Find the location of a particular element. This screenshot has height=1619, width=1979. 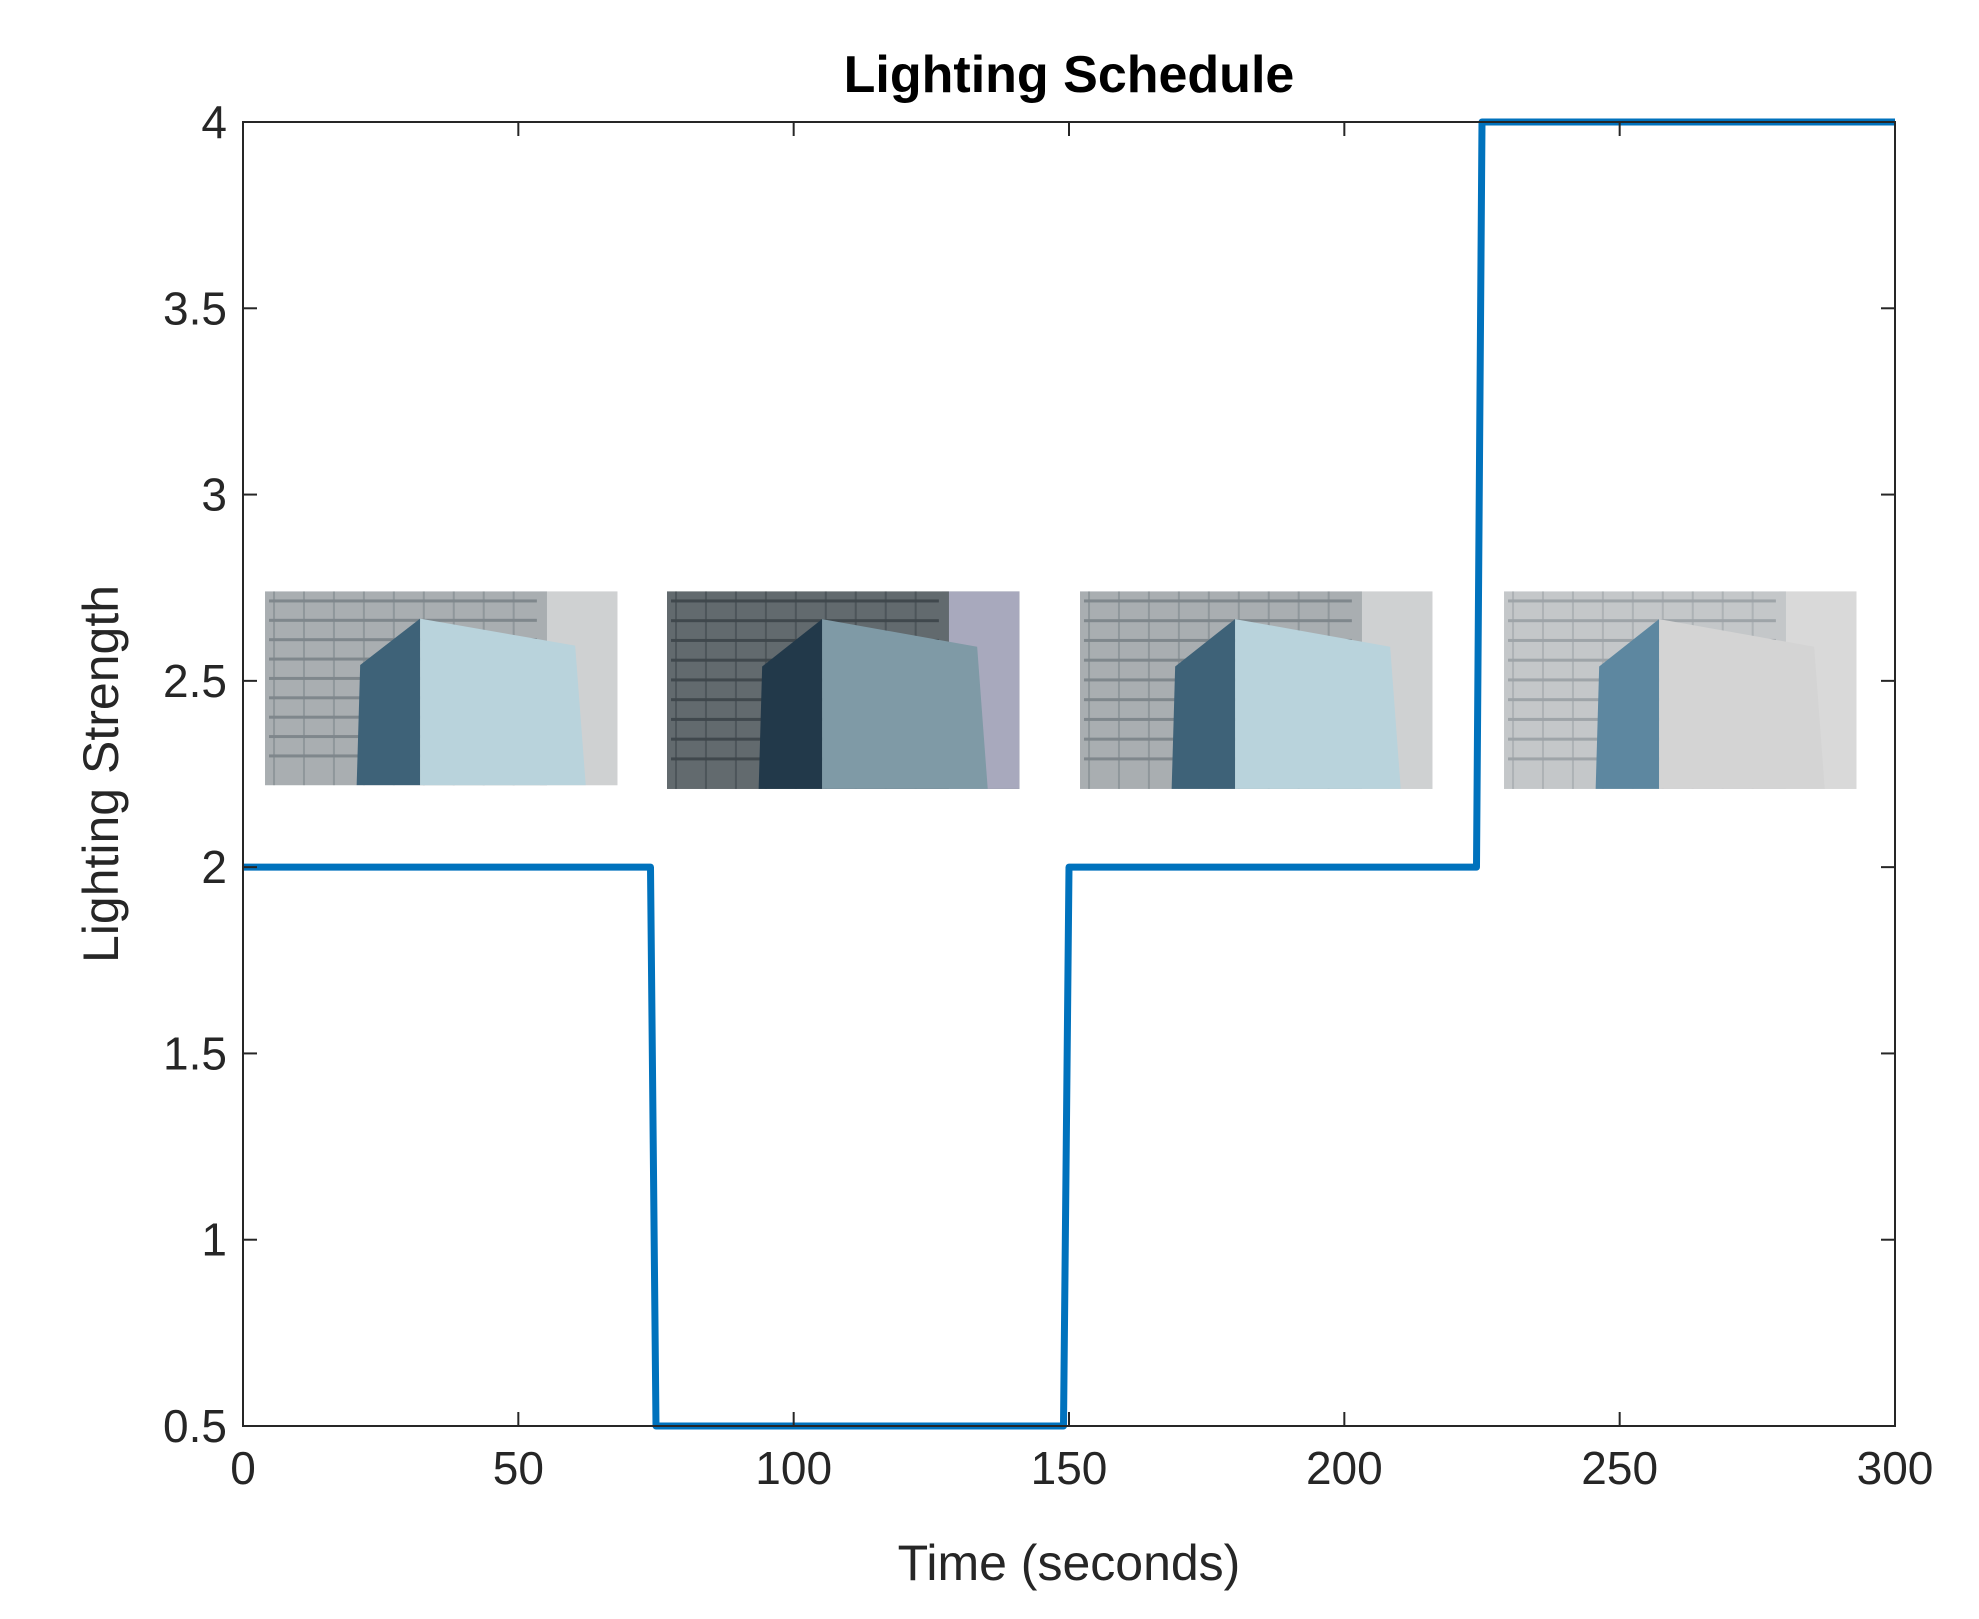

y-tick-label: 2.5 is located at coordinates (195, 681).